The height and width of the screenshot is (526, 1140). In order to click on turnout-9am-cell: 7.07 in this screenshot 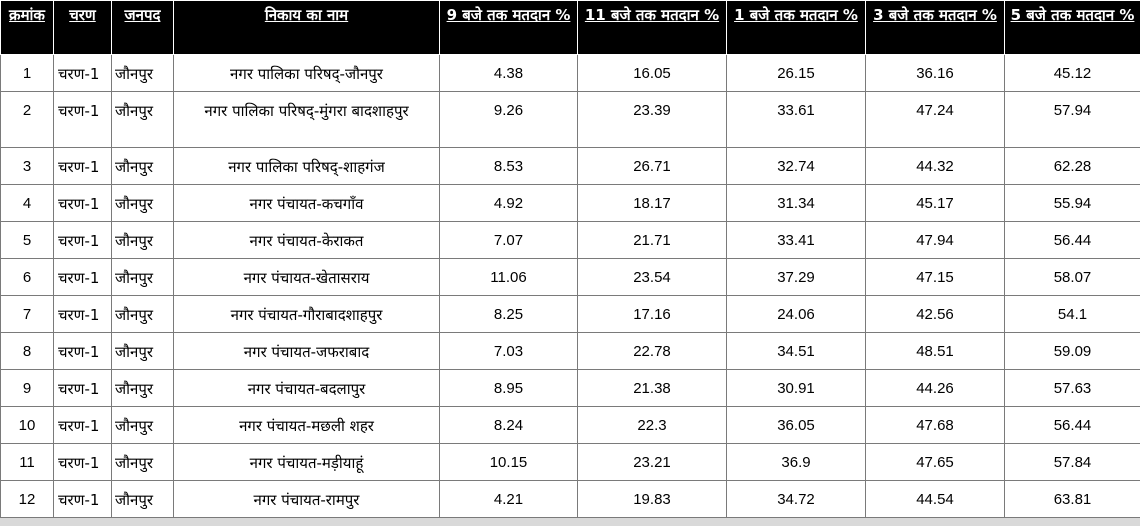, I will do `click(508, 240)`.